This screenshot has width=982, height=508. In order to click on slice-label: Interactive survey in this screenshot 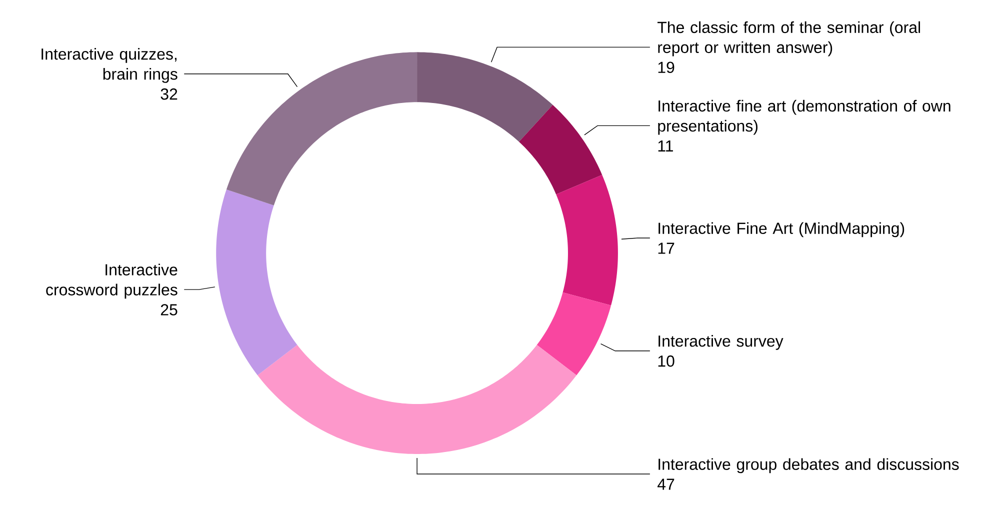, I will do `click(721, 342)`.